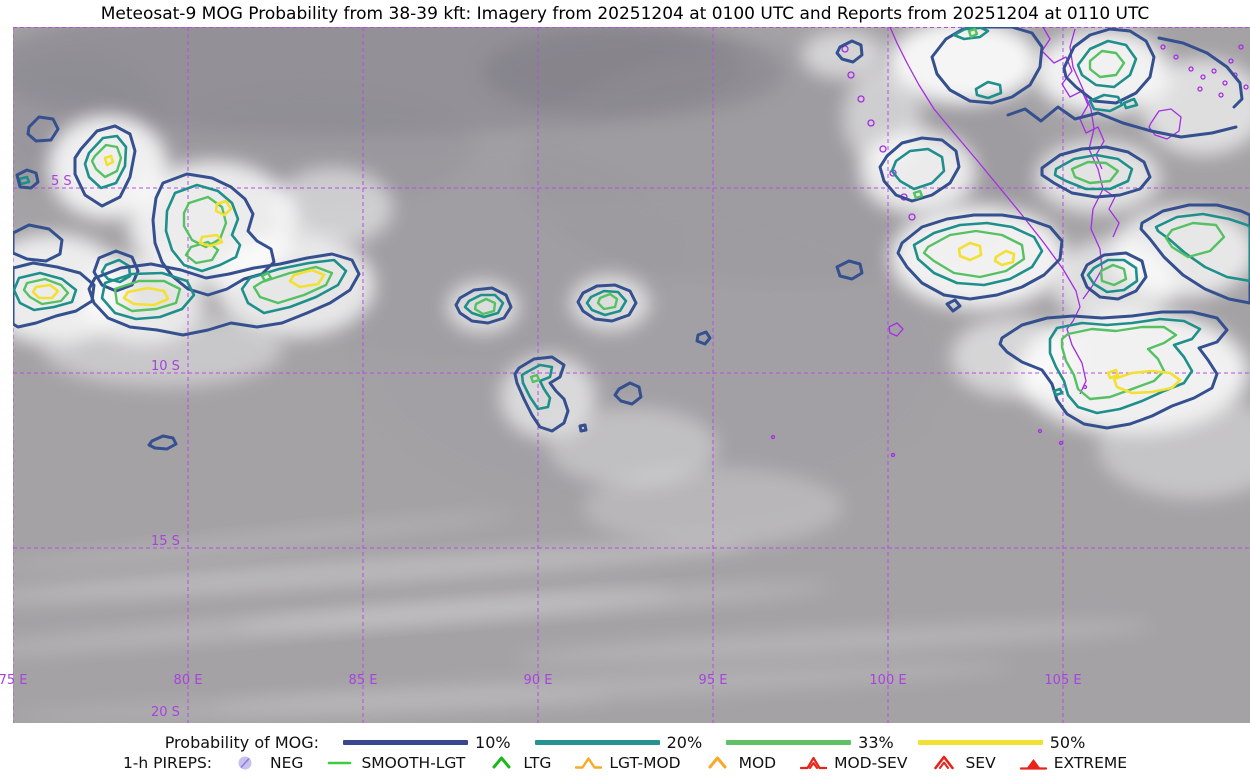 This screenshot has height=782, width=1250. I want to click on prob-items: 10% 20% 33% 50%, so click(714, 742).